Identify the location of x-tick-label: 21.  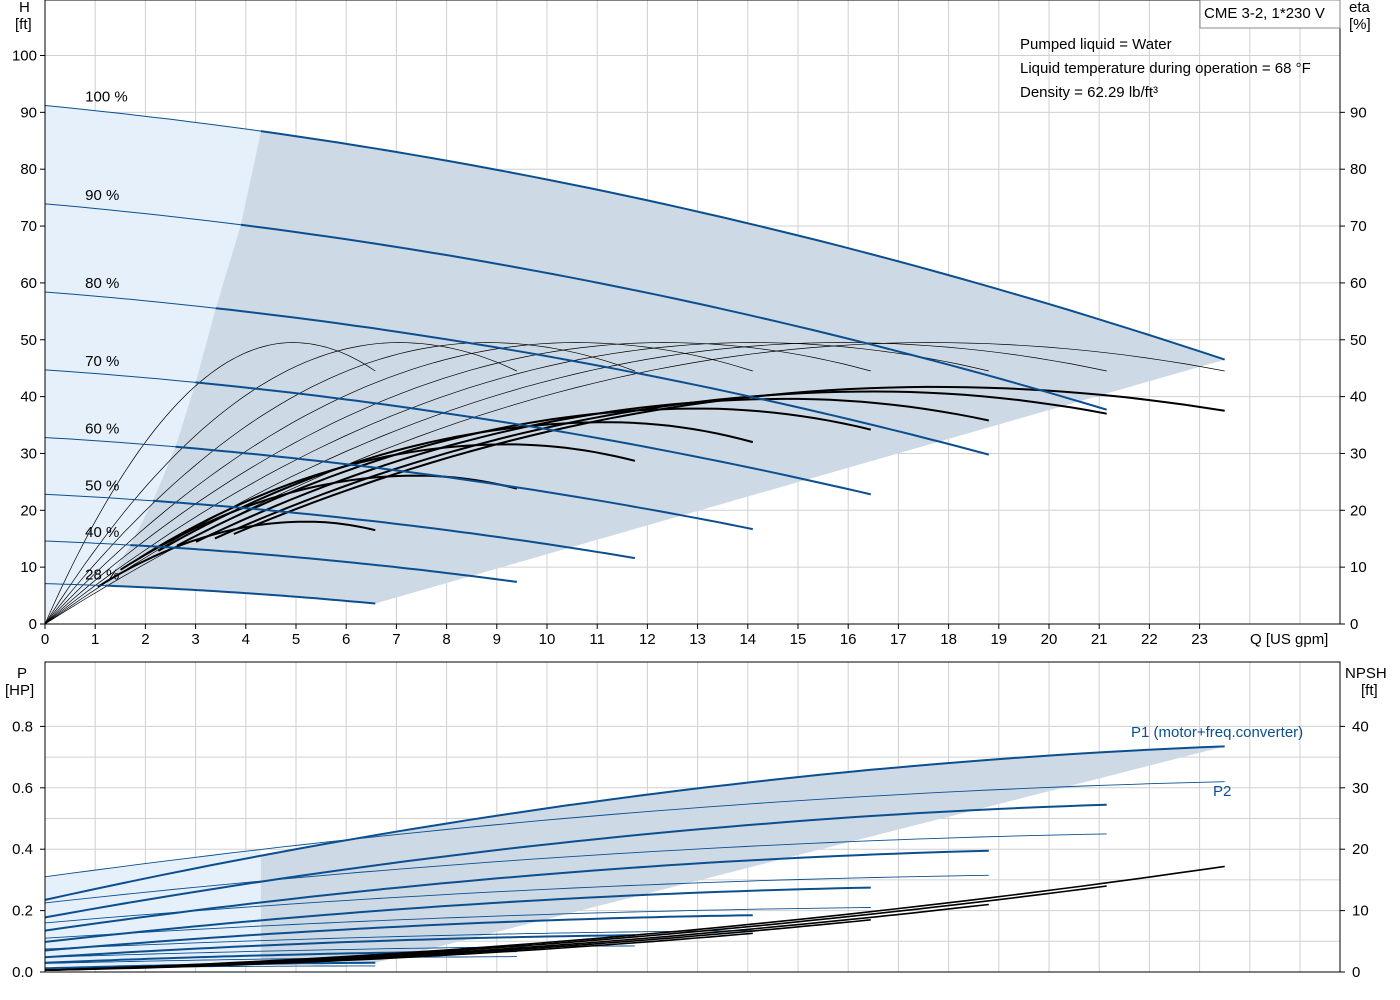
(1099, 639).